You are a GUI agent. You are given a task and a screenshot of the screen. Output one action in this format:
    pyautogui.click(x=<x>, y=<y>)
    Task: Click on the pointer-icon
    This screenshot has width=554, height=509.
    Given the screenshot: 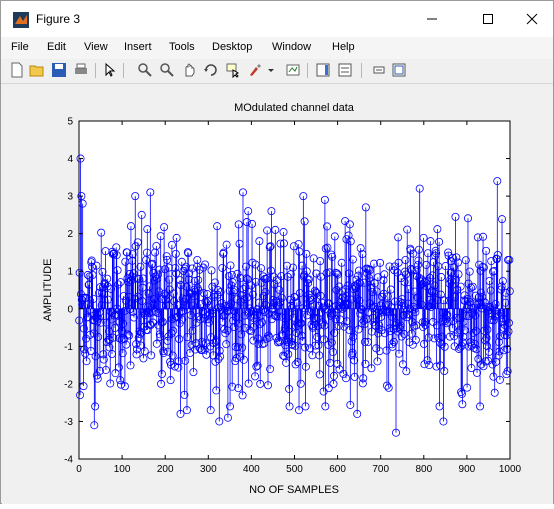 What is the action you would take?
    pyautogui.click(x=109, y=70)
    